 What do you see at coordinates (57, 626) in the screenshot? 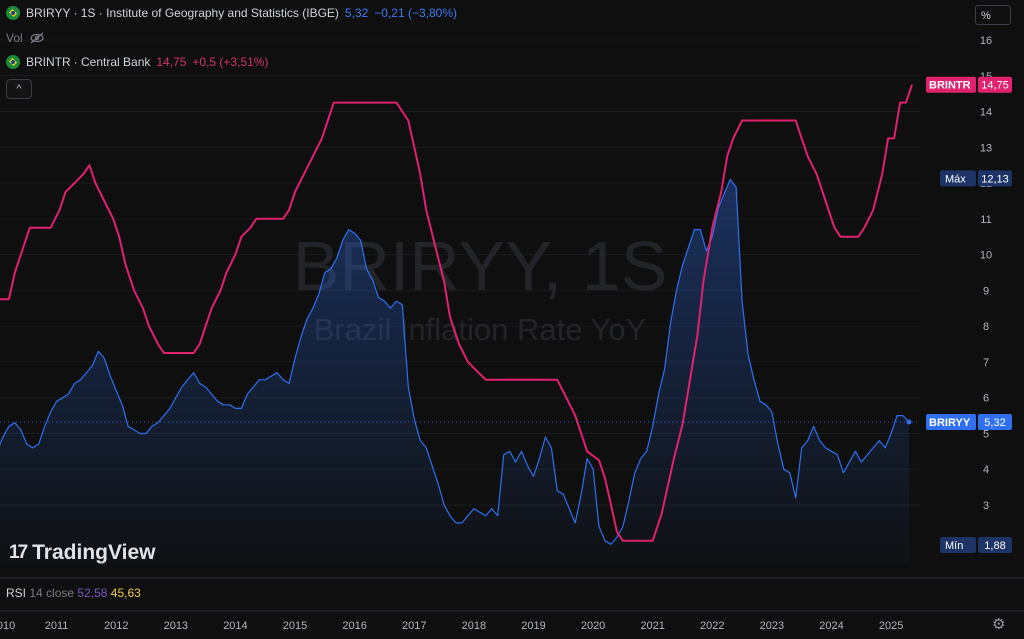
I see `x-tick-label: 2011` at bounding box center [57, 626].